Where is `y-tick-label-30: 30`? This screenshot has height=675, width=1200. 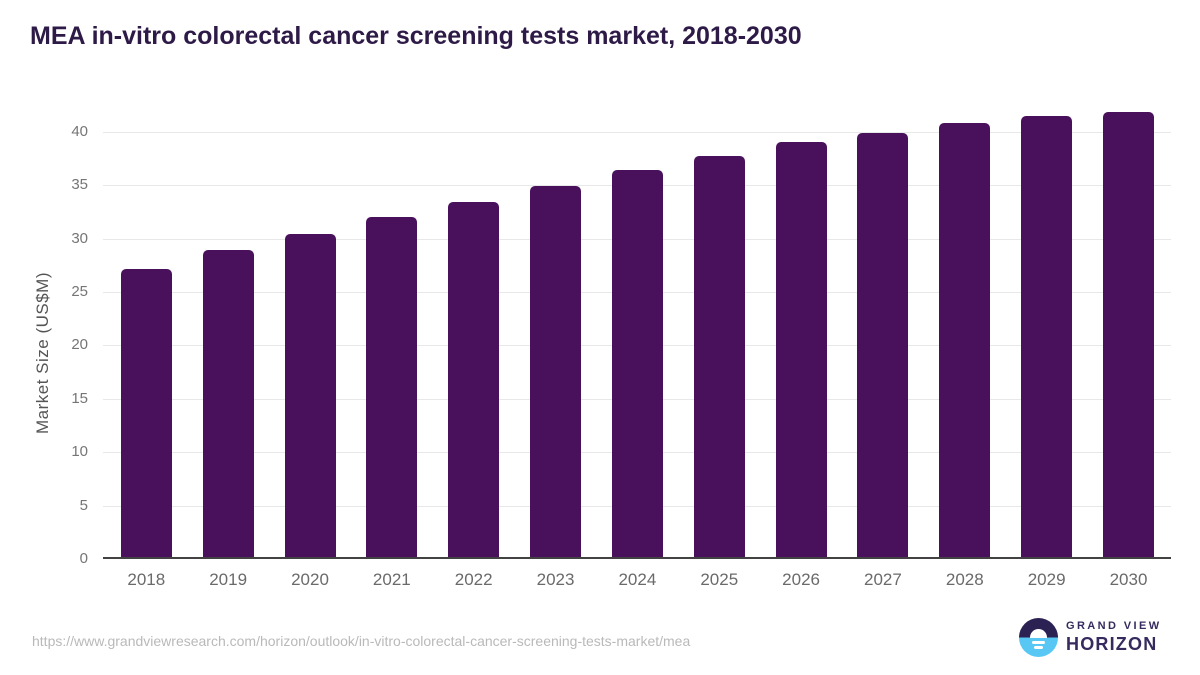 y-tick-label-30: 30 is located at coordinates (79, 238).